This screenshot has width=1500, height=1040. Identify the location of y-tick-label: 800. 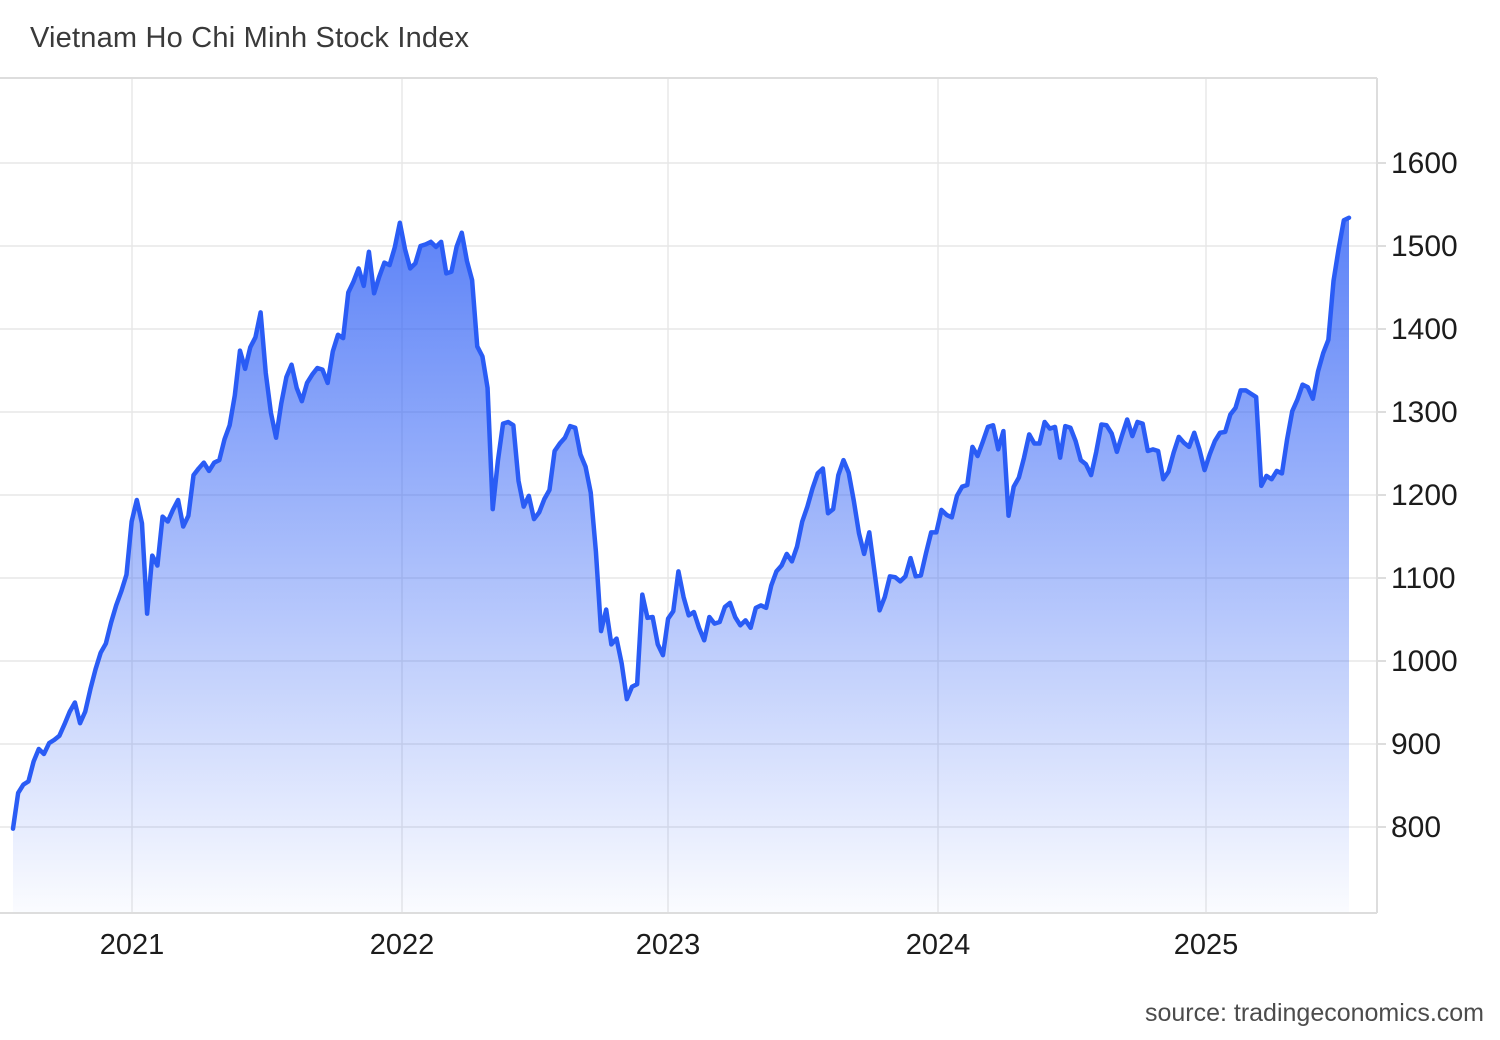
(1416, 827).